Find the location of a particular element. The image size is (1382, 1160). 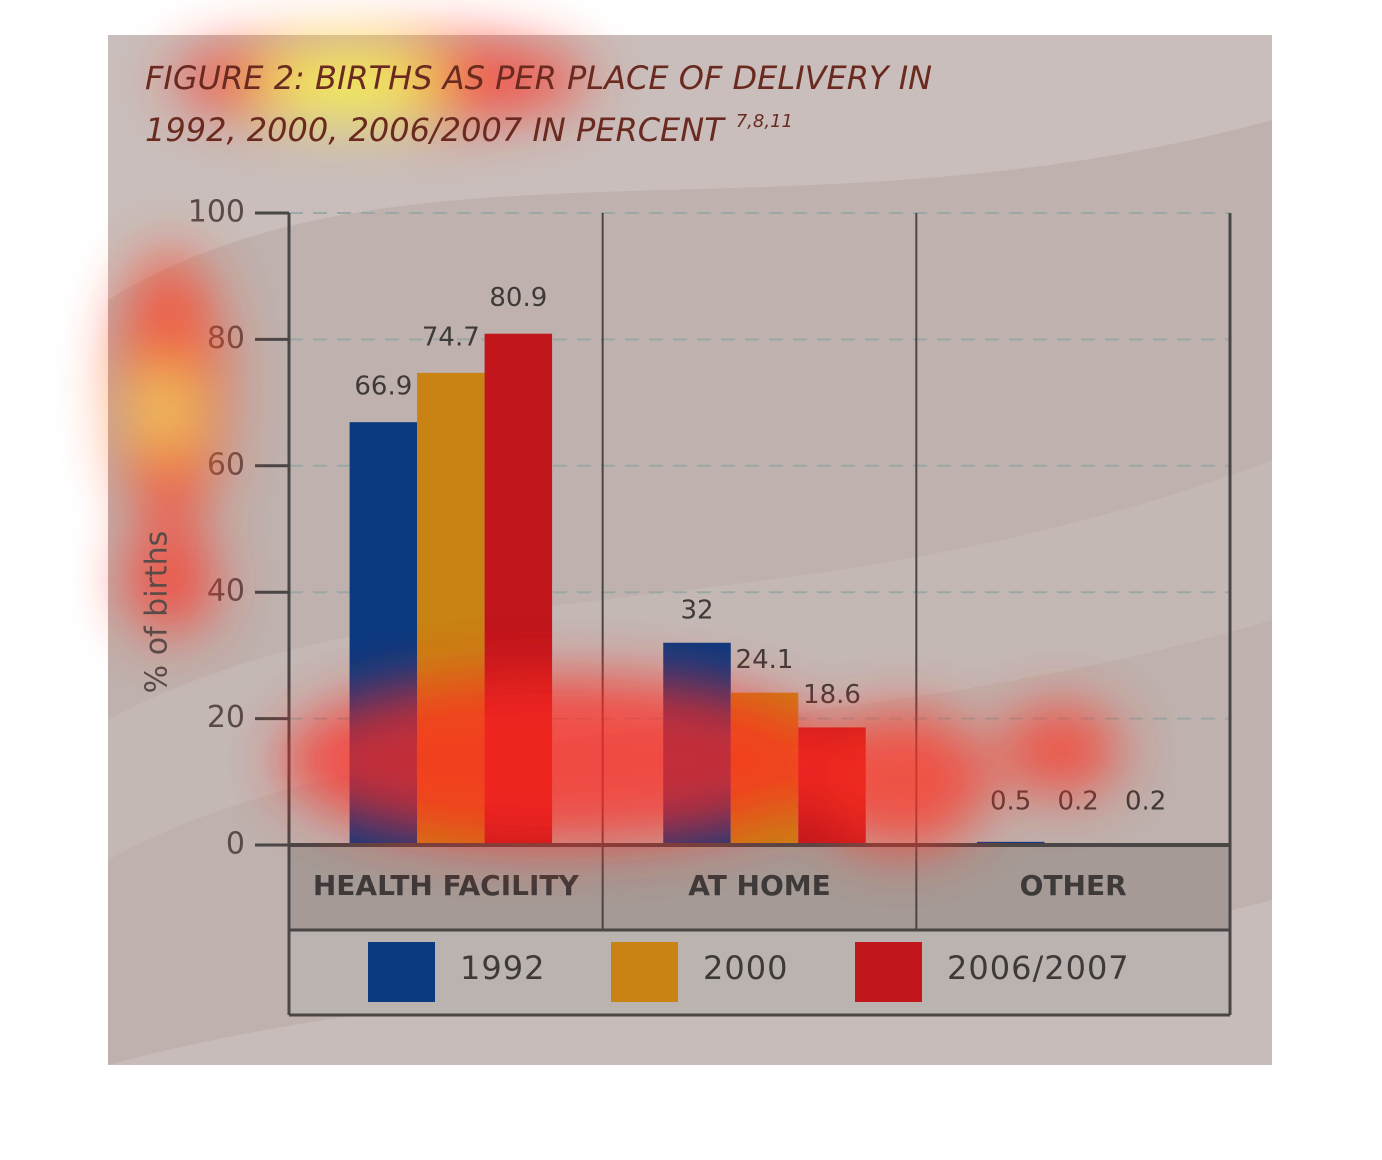

legend-label: 1992 is located at coordinates (502, 968).